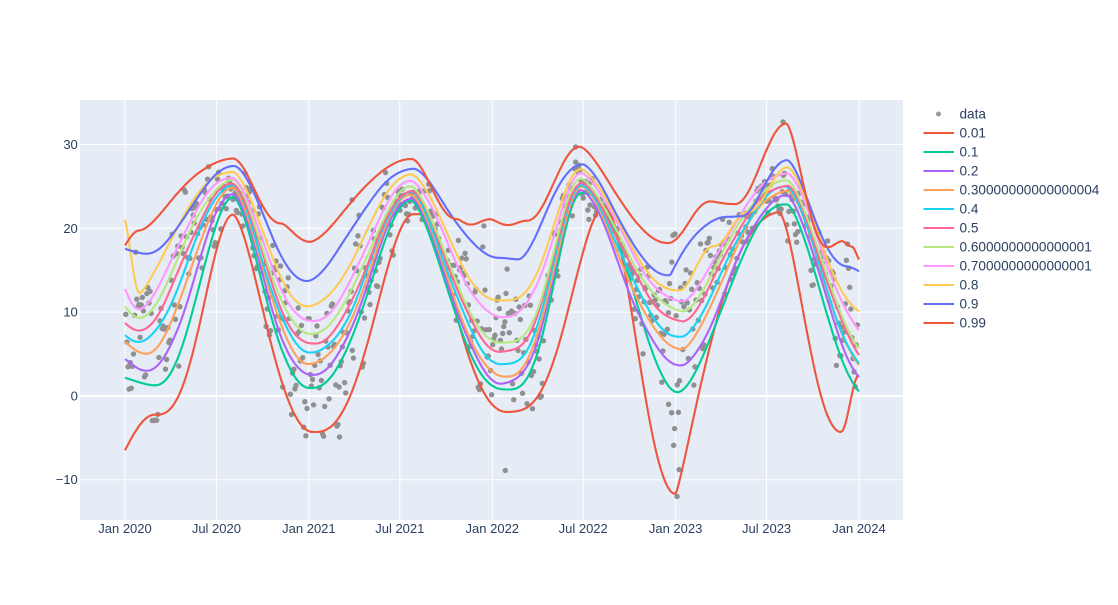 This screenshot has height=605, width=1118. Describe the element at coordinates (70, 312) in the screenshot. I see `svg-text: 10` at that location.